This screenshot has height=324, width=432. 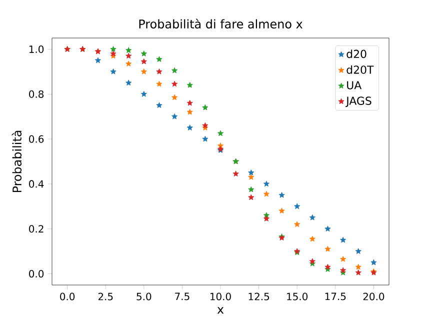 What do you see at coordinates (220, 296) in the screenshot?
I see `x-tick-label: 10.0` at bounding box center [220, 296].